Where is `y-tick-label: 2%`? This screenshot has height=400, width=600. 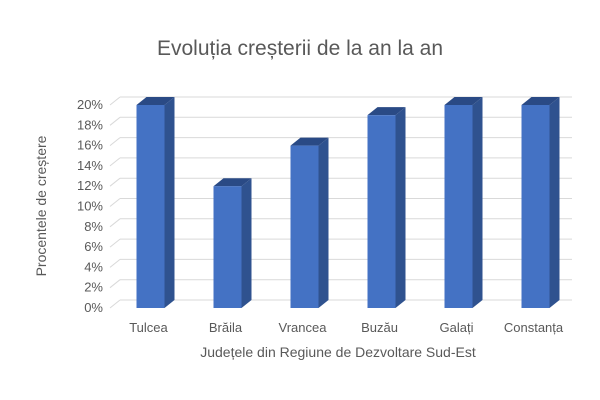
y-tick-label: 2% is located at coordinates (93, 287).